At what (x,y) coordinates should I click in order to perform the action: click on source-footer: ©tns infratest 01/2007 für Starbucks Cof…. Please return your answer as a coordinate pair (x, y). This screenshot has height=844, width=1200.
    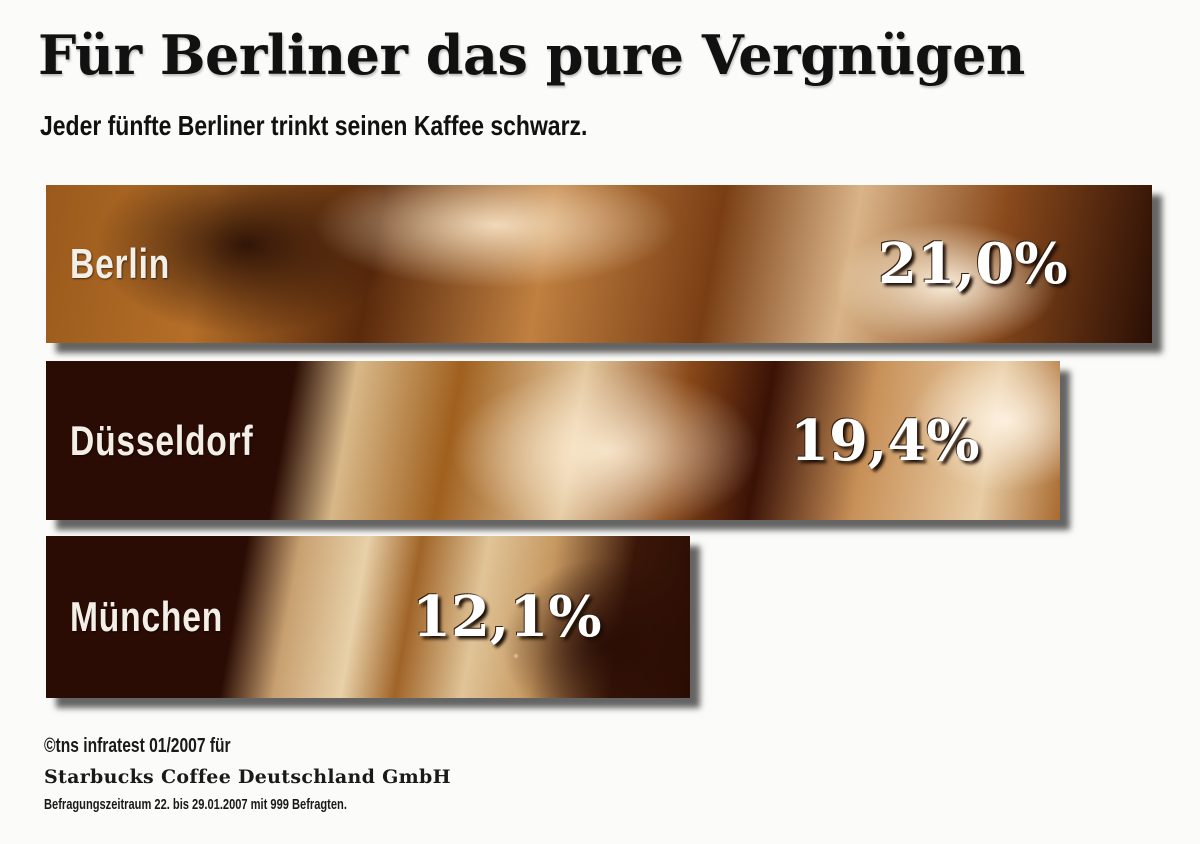
    Looking at the image, I should click on (248, 774).